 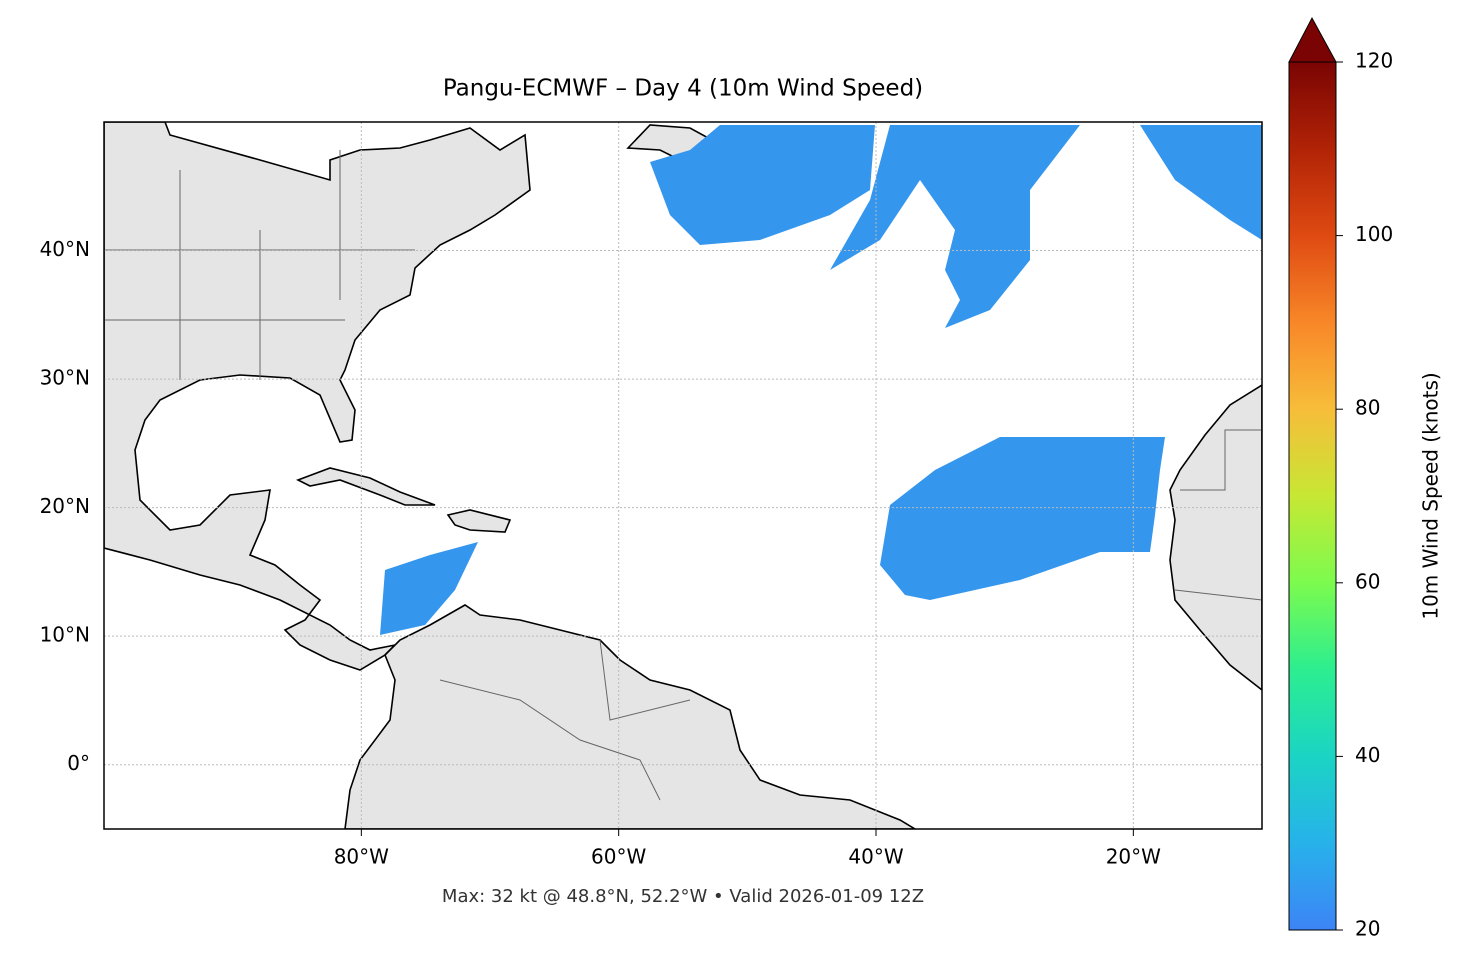 I want to click on colorbar-tick-label: 60, so click(x=1367, y=581).